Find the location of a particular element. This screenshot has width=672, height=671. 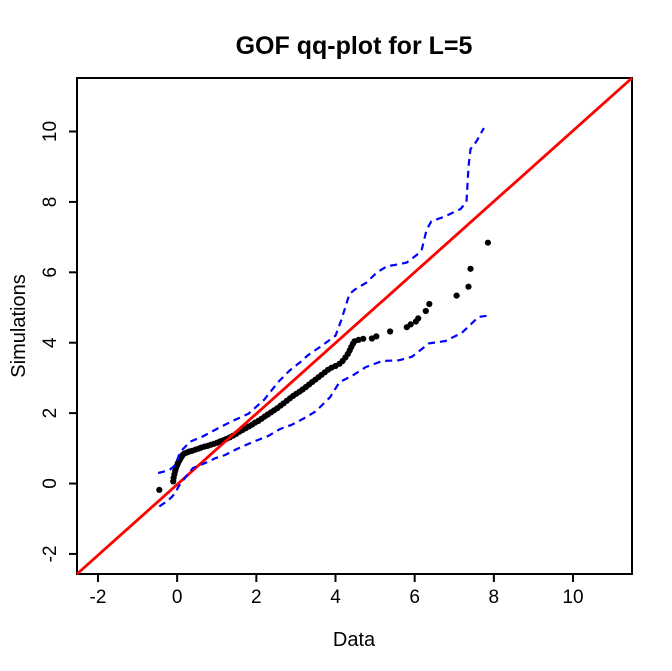

y-tick-label: 4 is located at coordinates (50, 342).